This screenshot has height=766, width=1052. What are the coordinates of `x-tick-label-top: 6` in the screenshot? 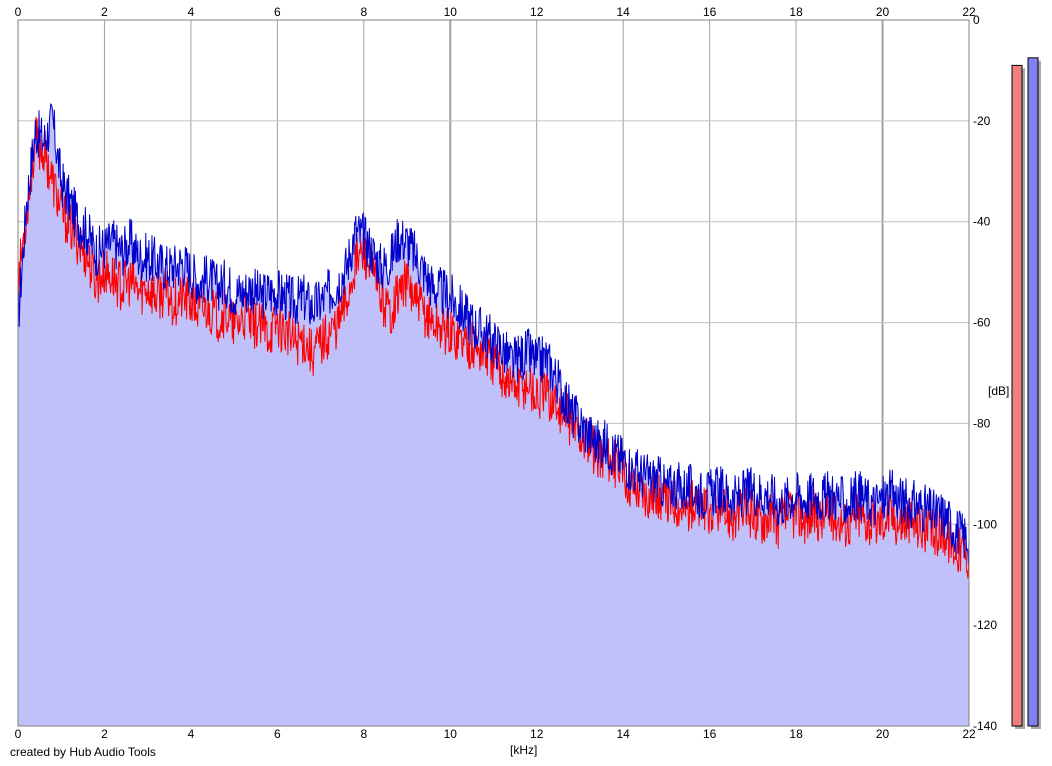 It's located at (277, 12).